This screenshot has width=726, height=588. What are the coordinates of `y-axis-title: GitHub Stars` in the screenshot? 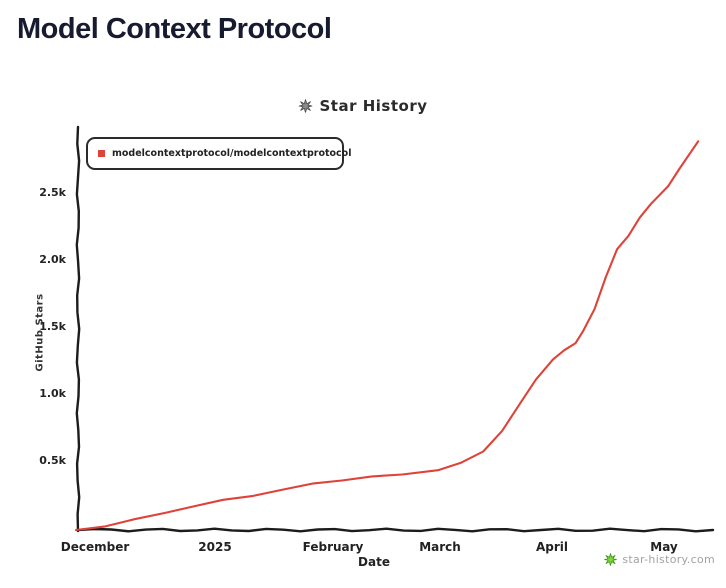 It's located at (40, 332).